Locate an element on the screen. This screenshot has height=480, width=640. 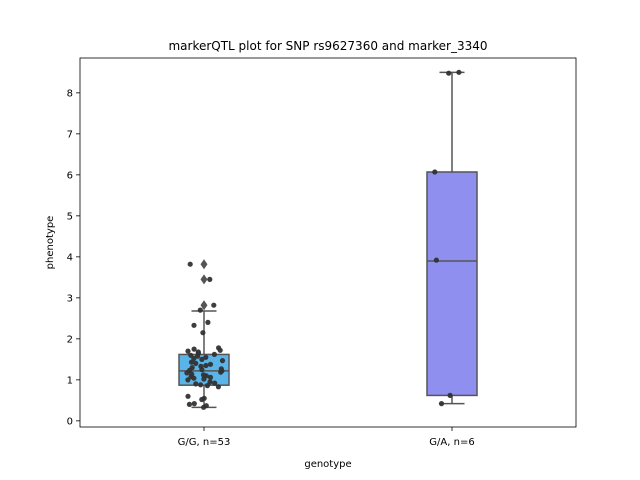
x-axis-title: genotype is located at coordinates (327, 464).